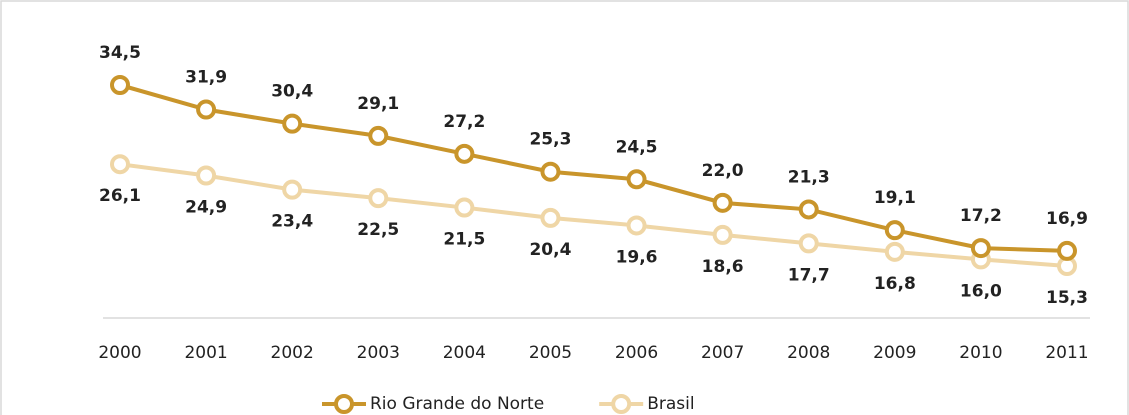 This screenshot has width=1129, height=415. Describe the element at coordinates (723, 267) in the screenshot. I see `data-label: 18,6` at that location.